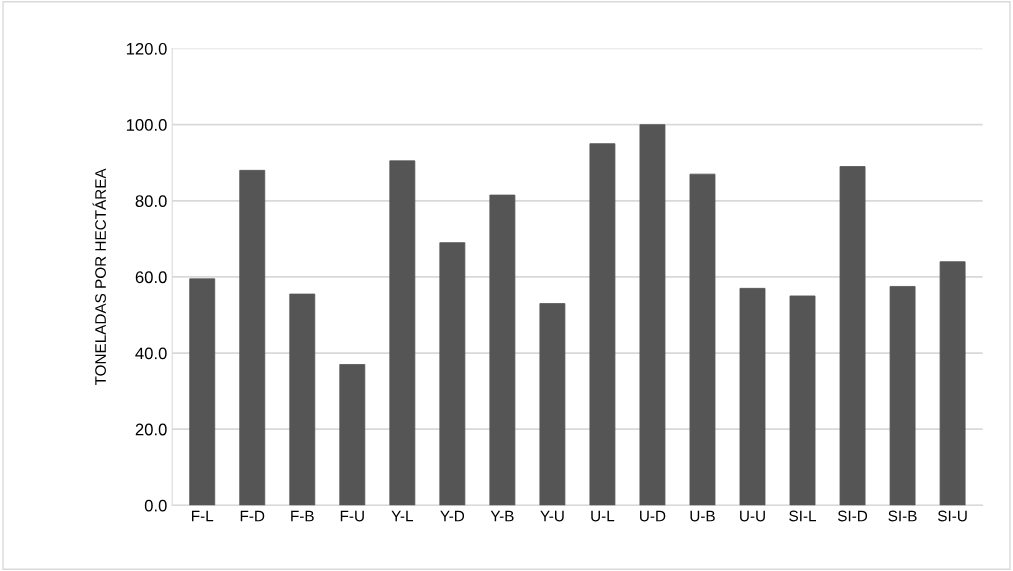  Describe the element at coordinates (653, 516) in the screenshot. I see `x-tick-label: U-D` at that location.